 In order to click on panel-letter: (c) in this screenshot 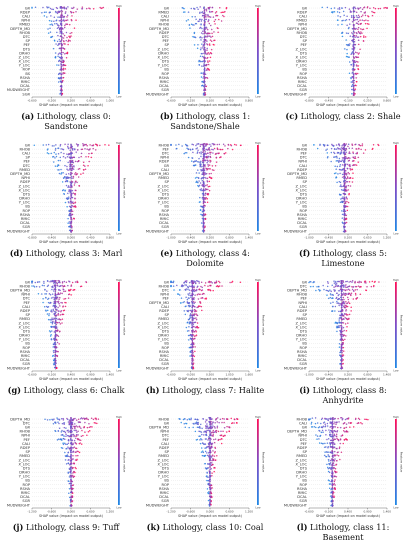, I will do `click(292, 116)`.